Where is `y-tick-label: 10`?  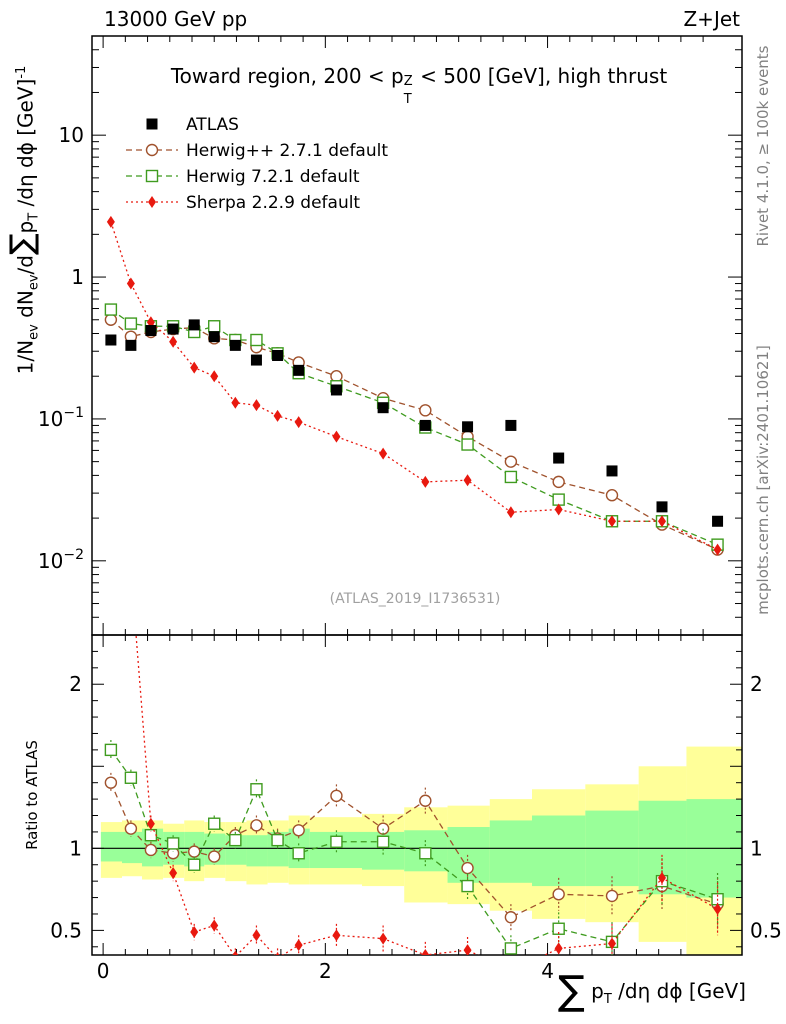 y-tick-label: 10 is located at coordinates (71, 135).